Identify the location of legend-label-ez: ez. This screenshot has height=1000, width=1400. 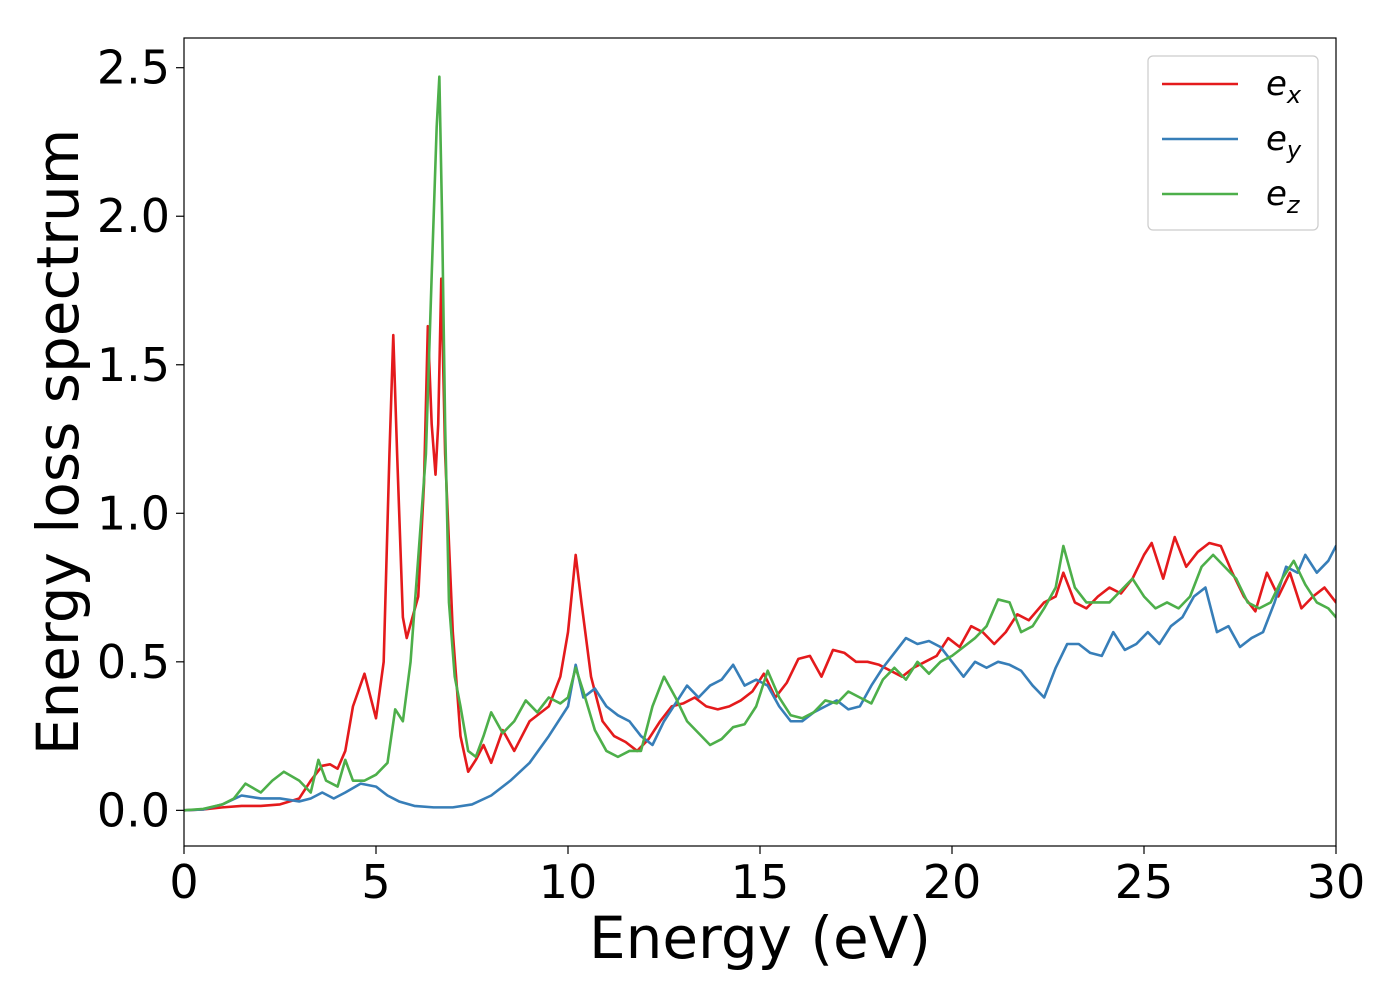
(1283, 196).